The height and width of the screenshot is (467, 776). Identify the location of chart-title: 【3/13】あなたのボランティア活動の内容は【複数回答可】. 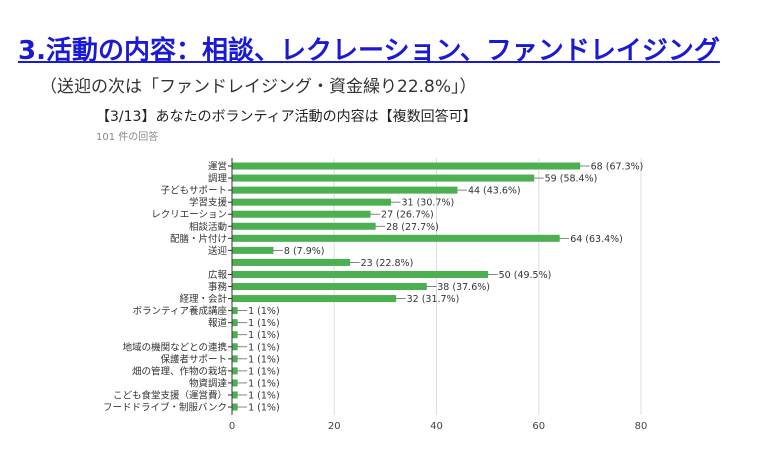
(286, 117).